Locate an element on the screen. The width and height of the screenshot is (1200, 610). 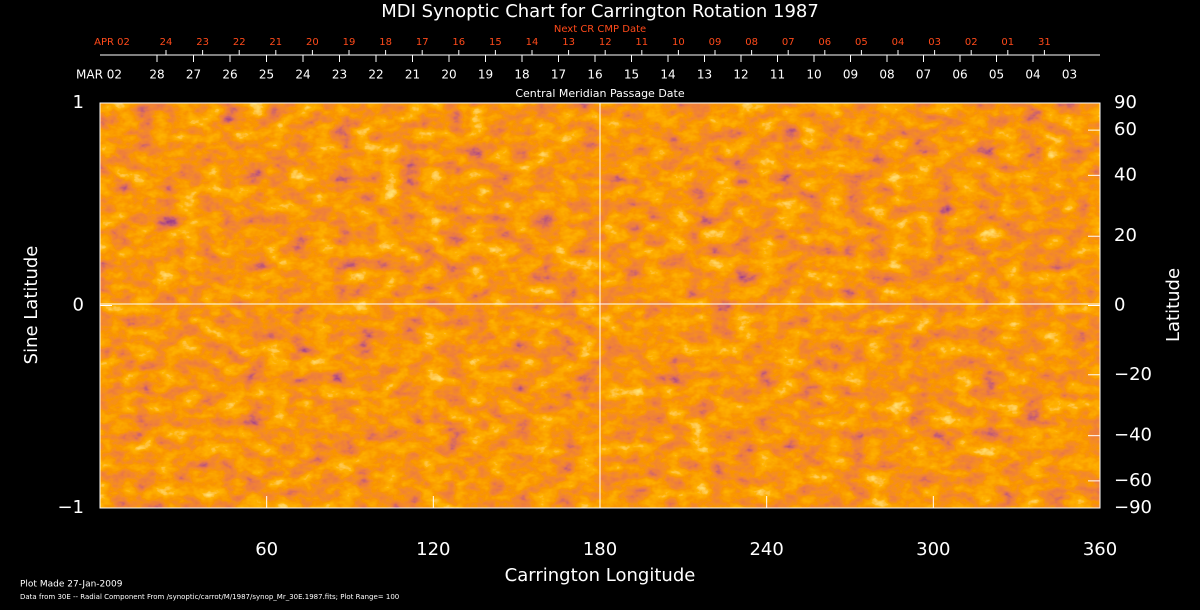
y2-tick-label: 0 is located at coordinates (1119, 305).